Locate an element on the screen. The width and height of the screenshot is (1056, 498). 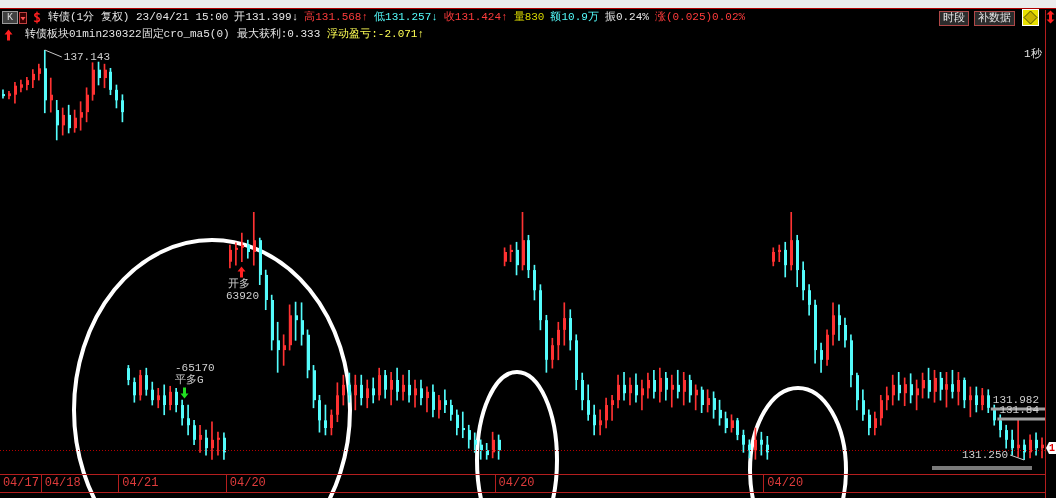
annotation: -65170 is located at coordinates (195, 367).